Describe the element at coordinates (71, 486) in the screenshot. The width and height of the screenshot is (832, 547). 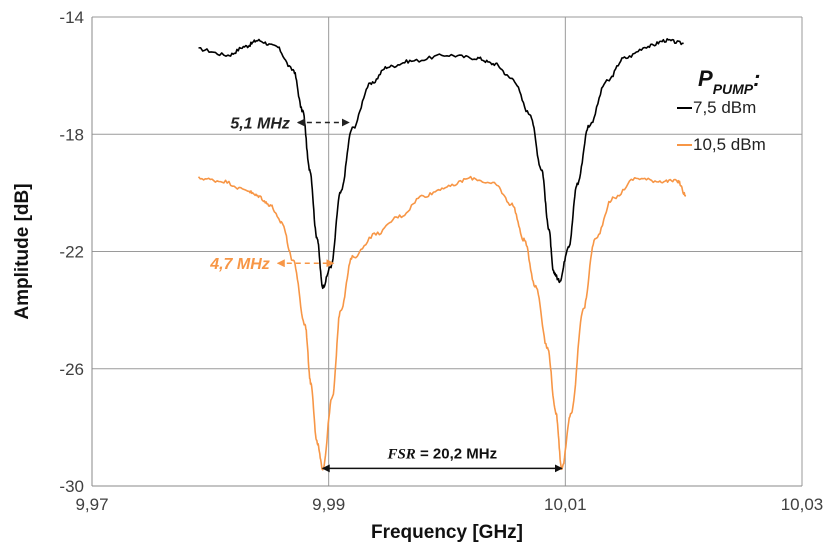
I see `y-tick-label: -30` at that location.